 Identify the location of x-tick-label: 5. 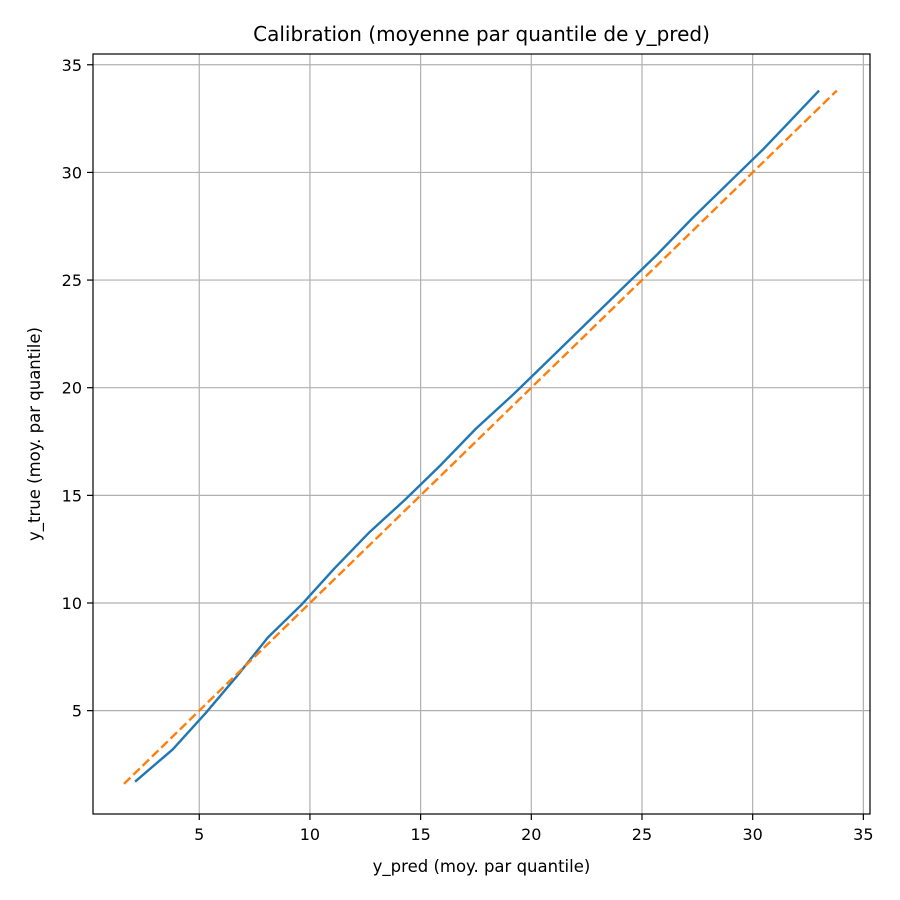
(199, 834).